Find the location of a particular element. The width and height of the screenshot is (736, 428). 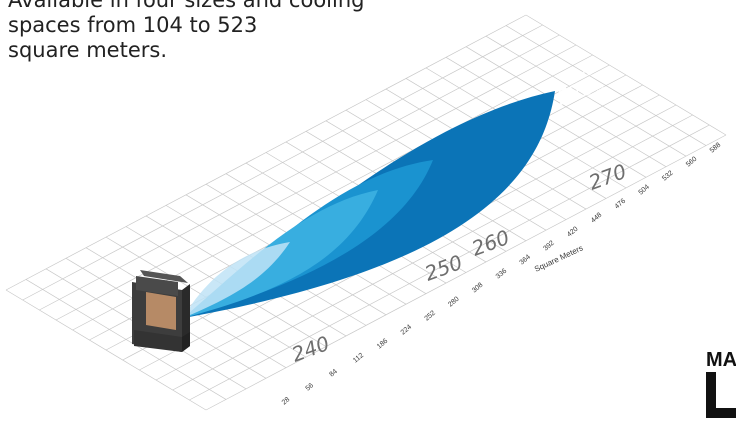

axis-tick-label: 448 is located at coordinates (597, 218).